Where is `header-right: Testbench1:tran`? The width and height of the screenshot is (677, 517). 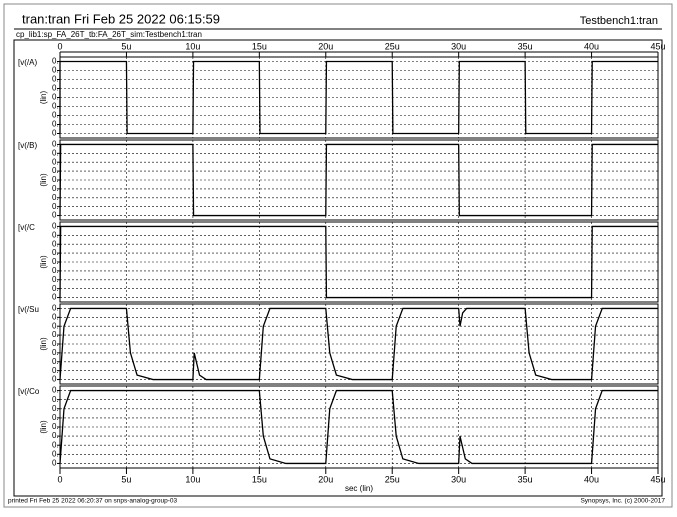 header-right: Testbench1:tran is located at coordinates (619, 21).